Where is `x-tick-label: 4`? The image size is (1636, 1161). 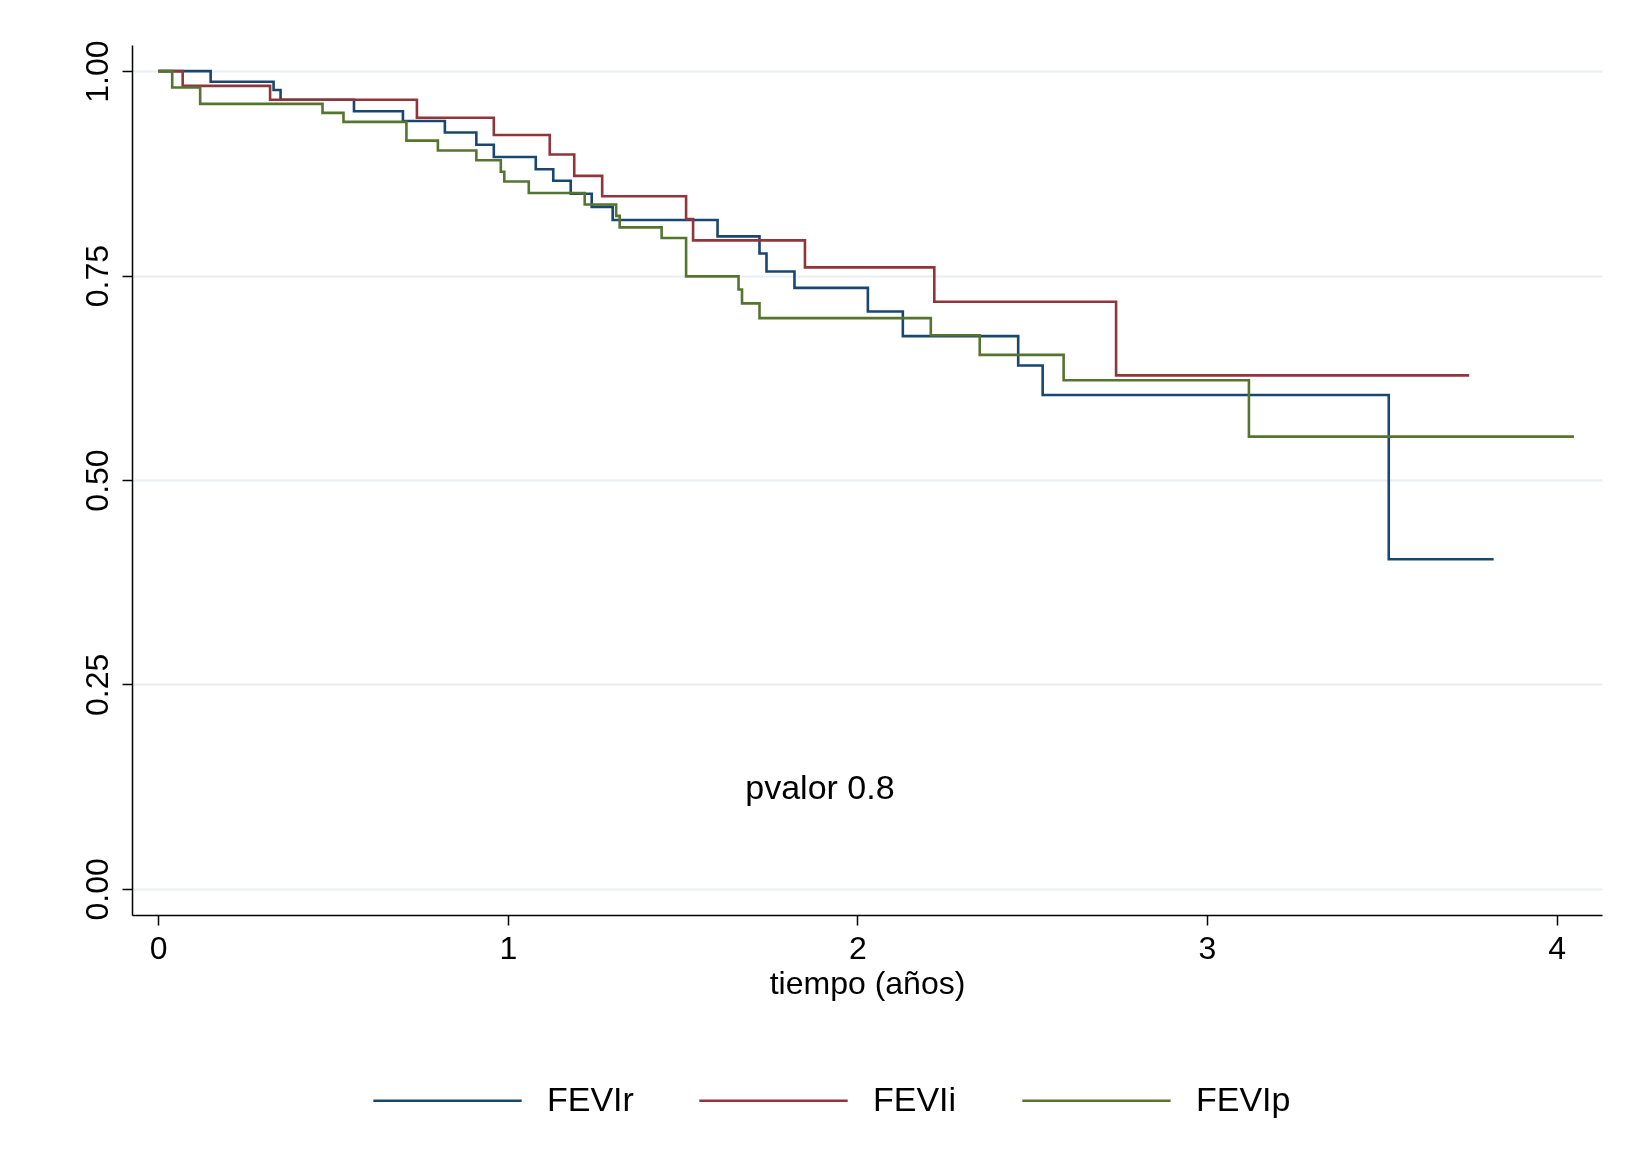 x-tick-label: 4 is located at coordinates (1557, 947).